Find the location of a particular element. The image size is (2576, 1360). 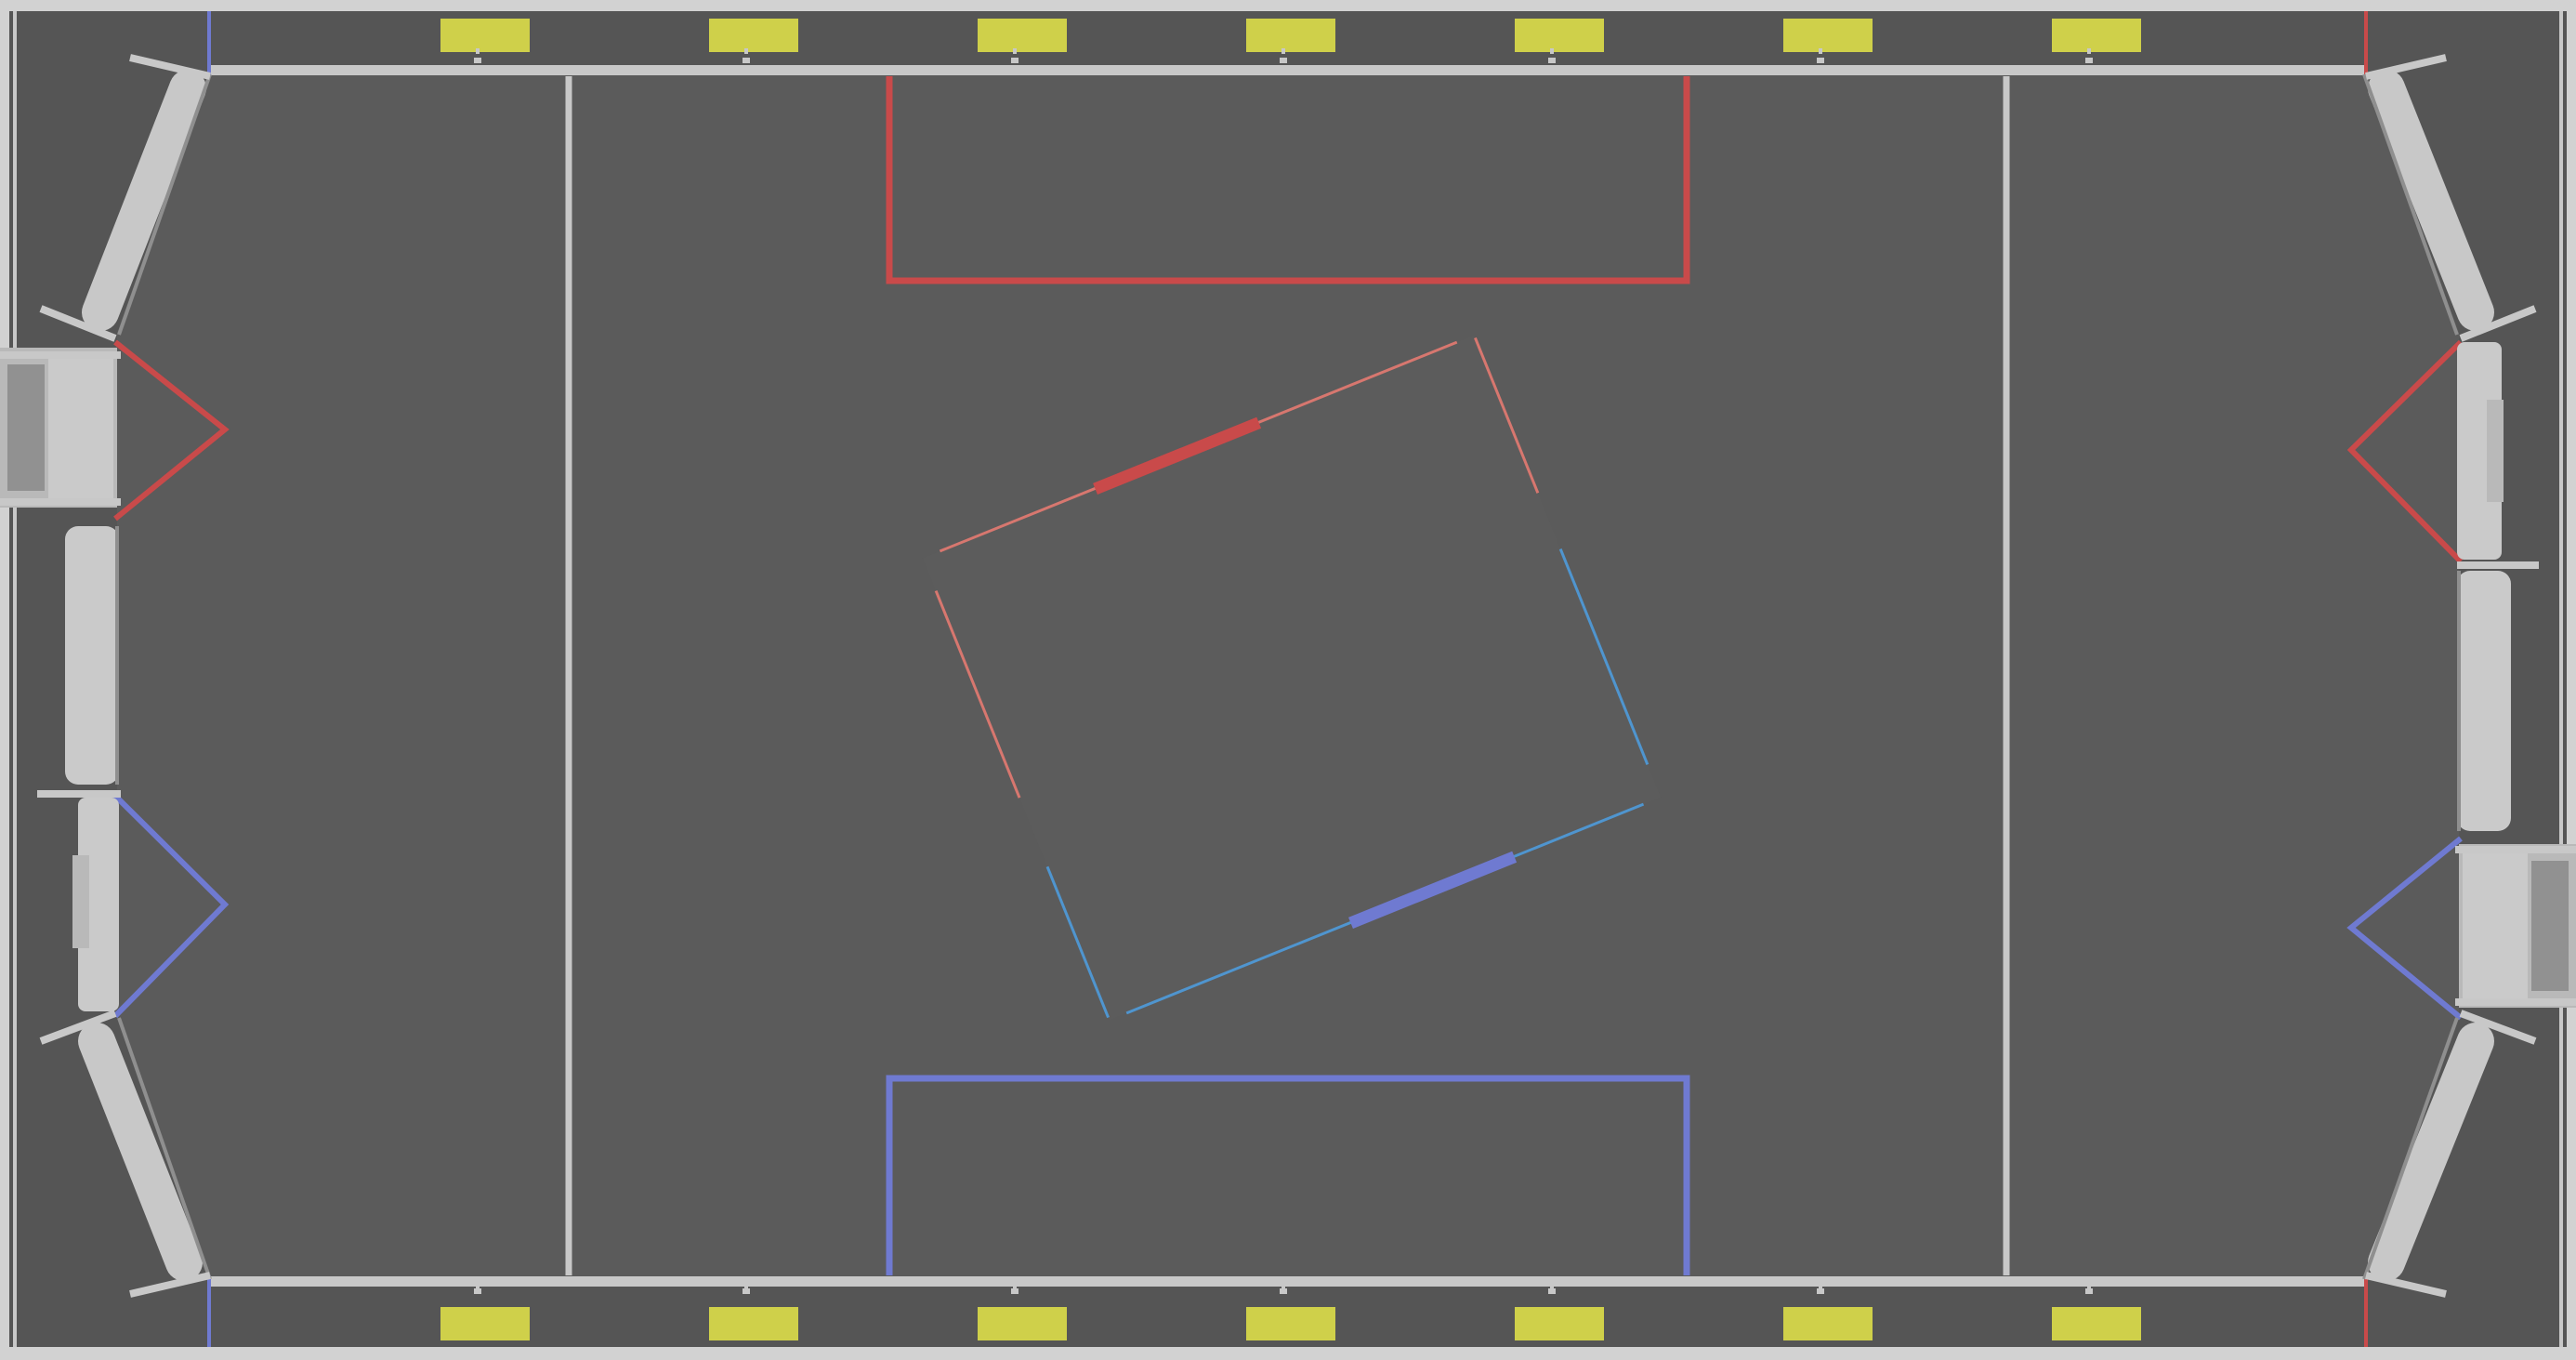

wall-bottom-left is located at coordinates (140, 1152).